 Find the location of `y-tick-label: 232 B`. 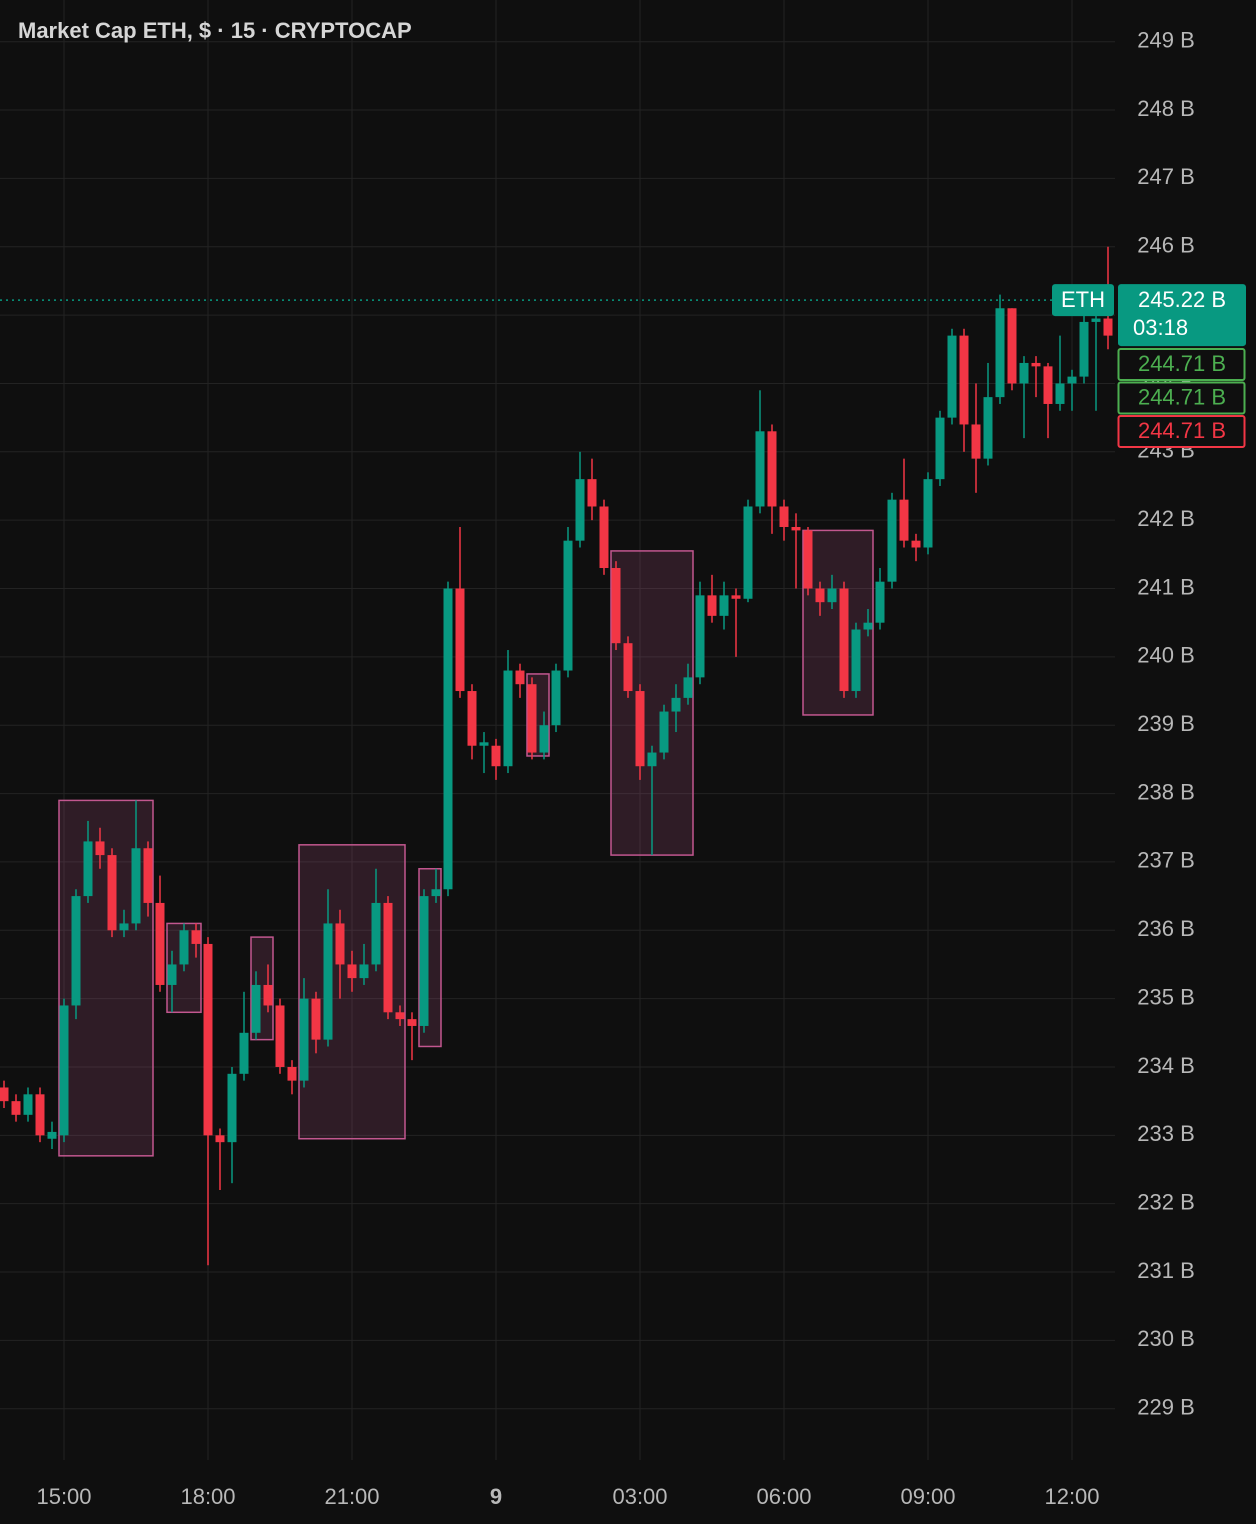

y-tick-label: 232 B is located at coordinates (1166, 1201).